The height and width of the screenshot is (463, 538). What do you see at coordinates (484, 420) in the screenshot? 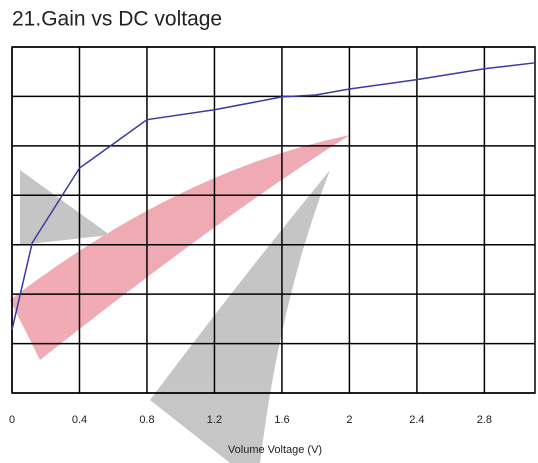
I see `x-tick-label: 2.8` at bounding box center [484, 420].